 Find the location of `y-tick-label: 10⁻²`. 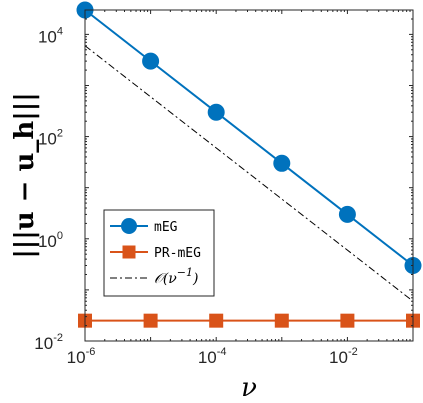

y-tick-label: 10⁻² is located at coordinates (48, 342).